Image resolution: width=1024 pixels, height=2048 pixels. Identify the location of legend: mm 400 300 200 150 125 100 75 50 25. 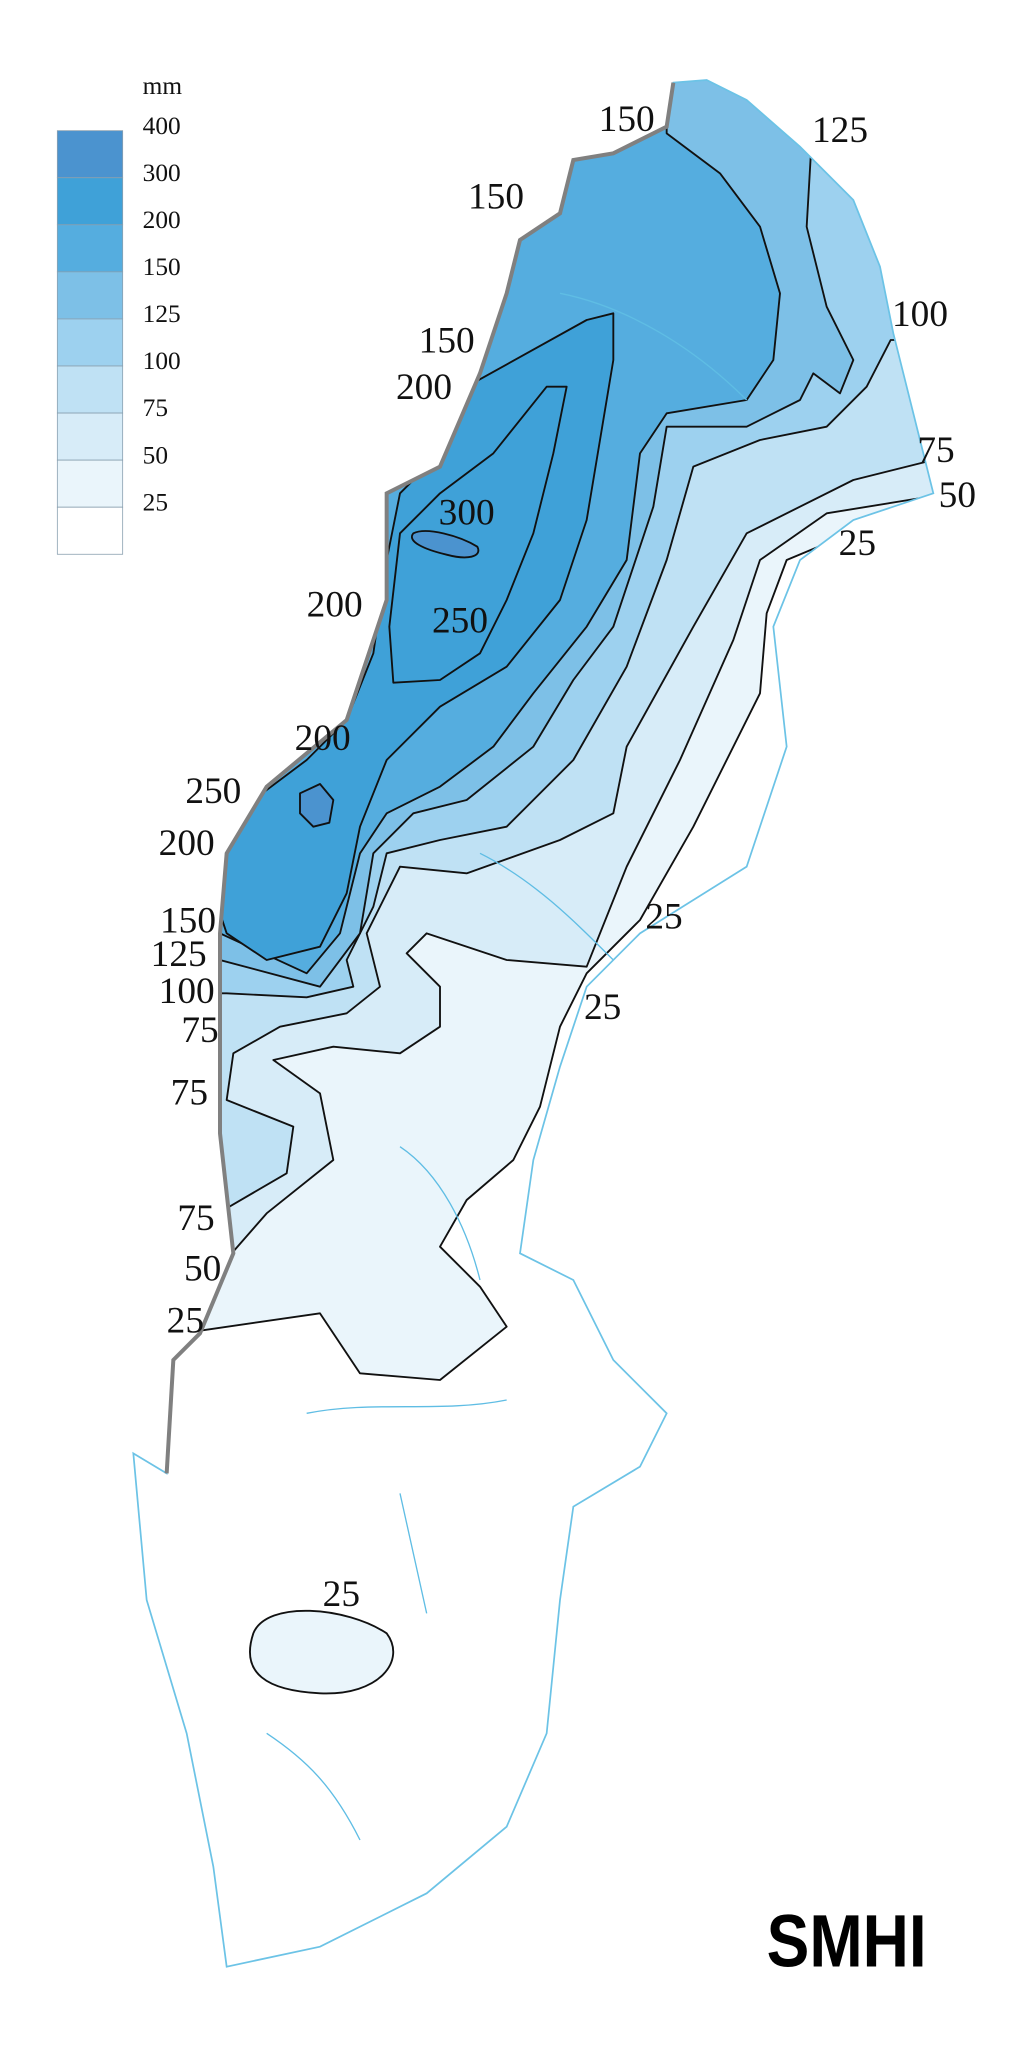
(119, 313).